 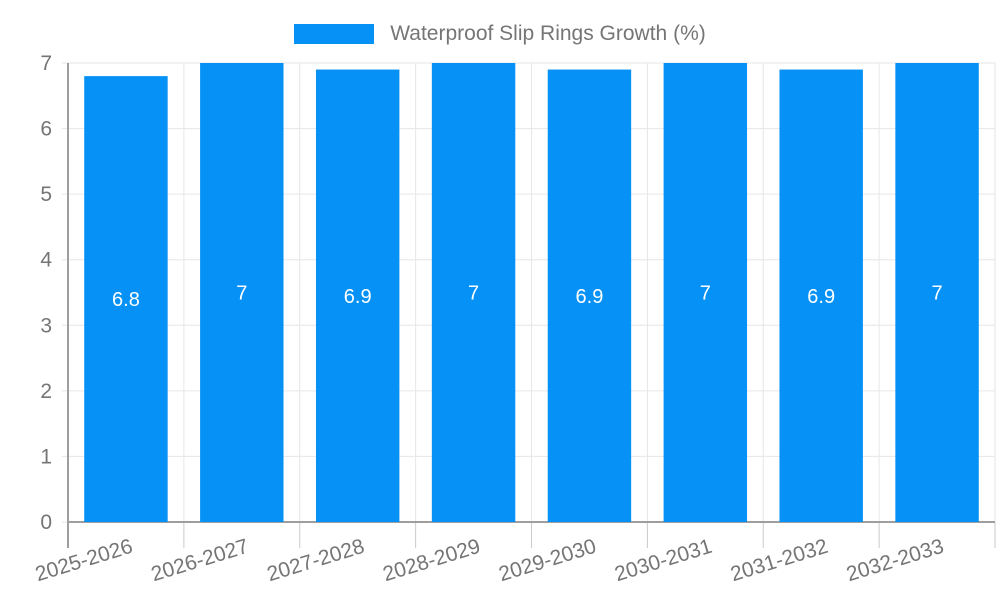 I want to click on x-tick-label: 2025-2026, so click(x=84, y=560).